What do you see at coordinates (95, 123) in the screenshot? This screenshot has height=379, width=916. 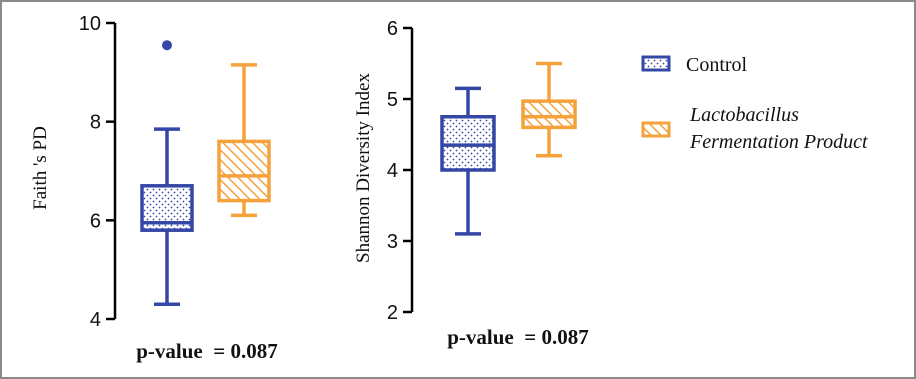 I see `y-tick-label: 8` at bounding box center [95, 123].